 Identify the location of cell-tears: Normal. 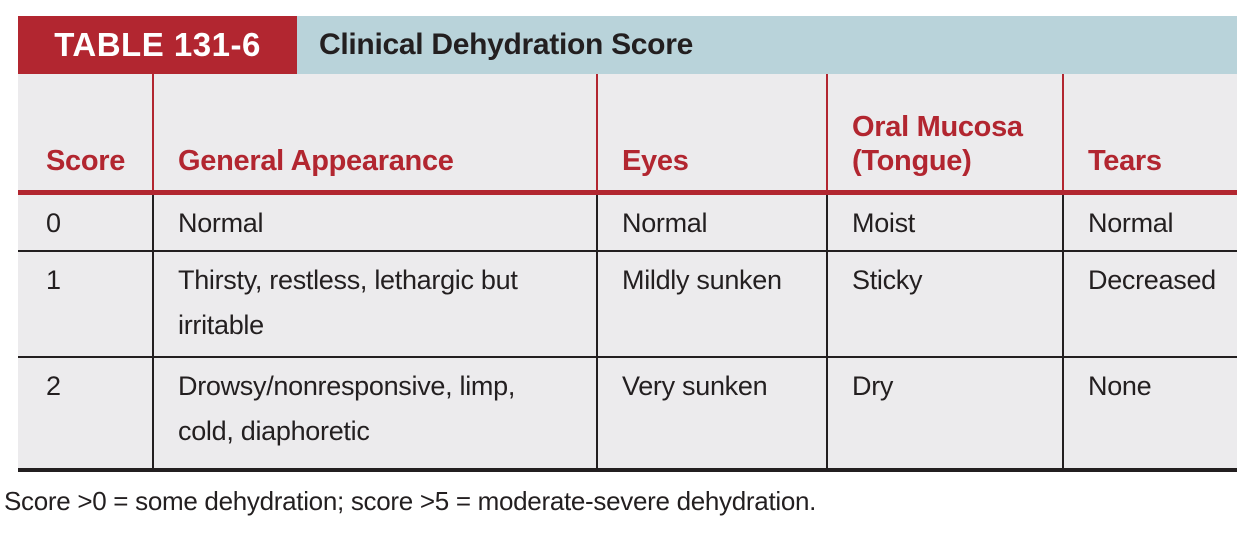
(1149, 222).